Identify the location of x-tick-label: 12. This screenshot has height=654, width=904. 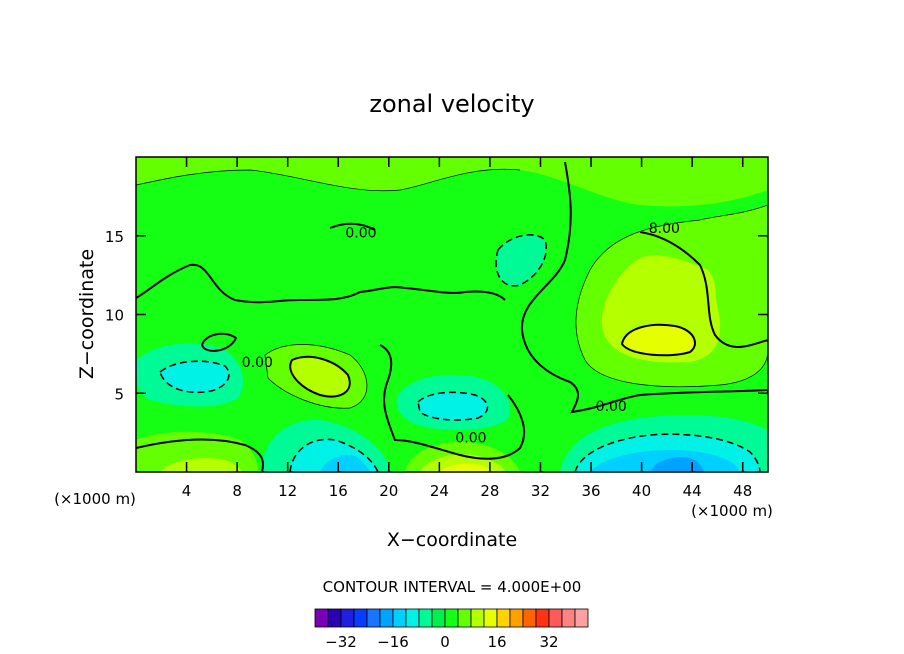
(287, 491).